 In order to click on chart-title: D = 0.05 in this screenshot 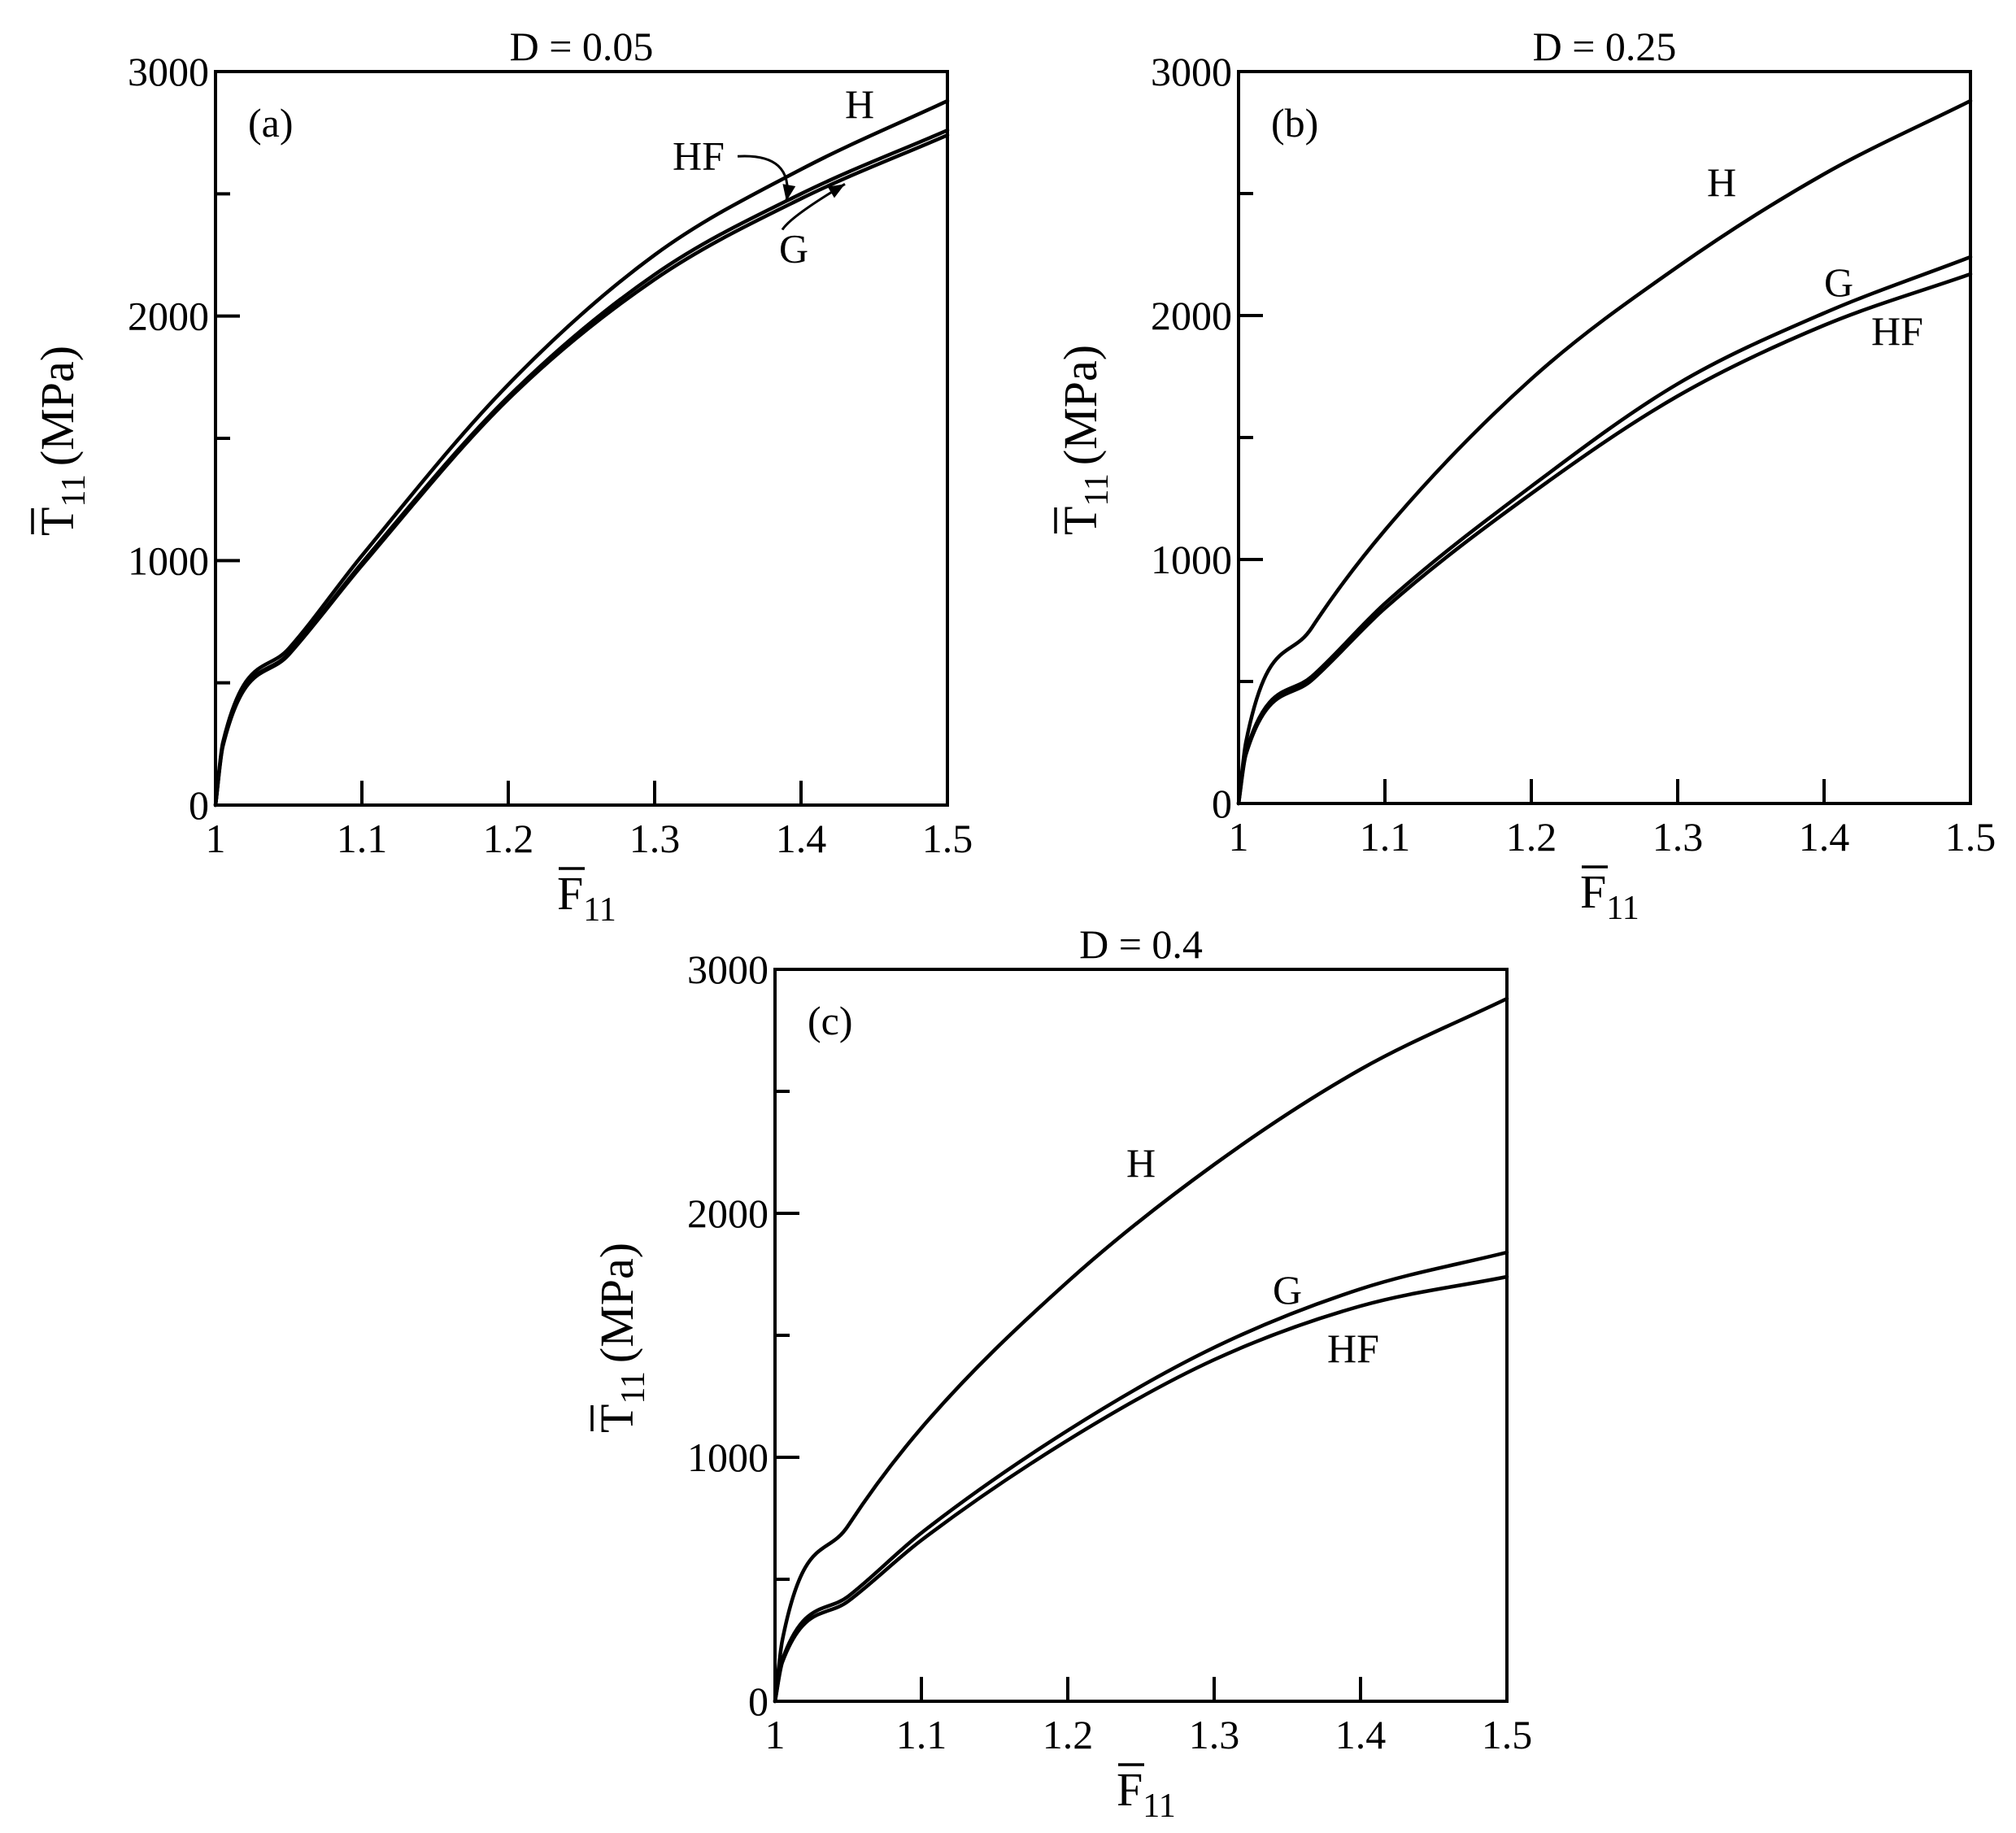, I will do `click(582, 46)`.